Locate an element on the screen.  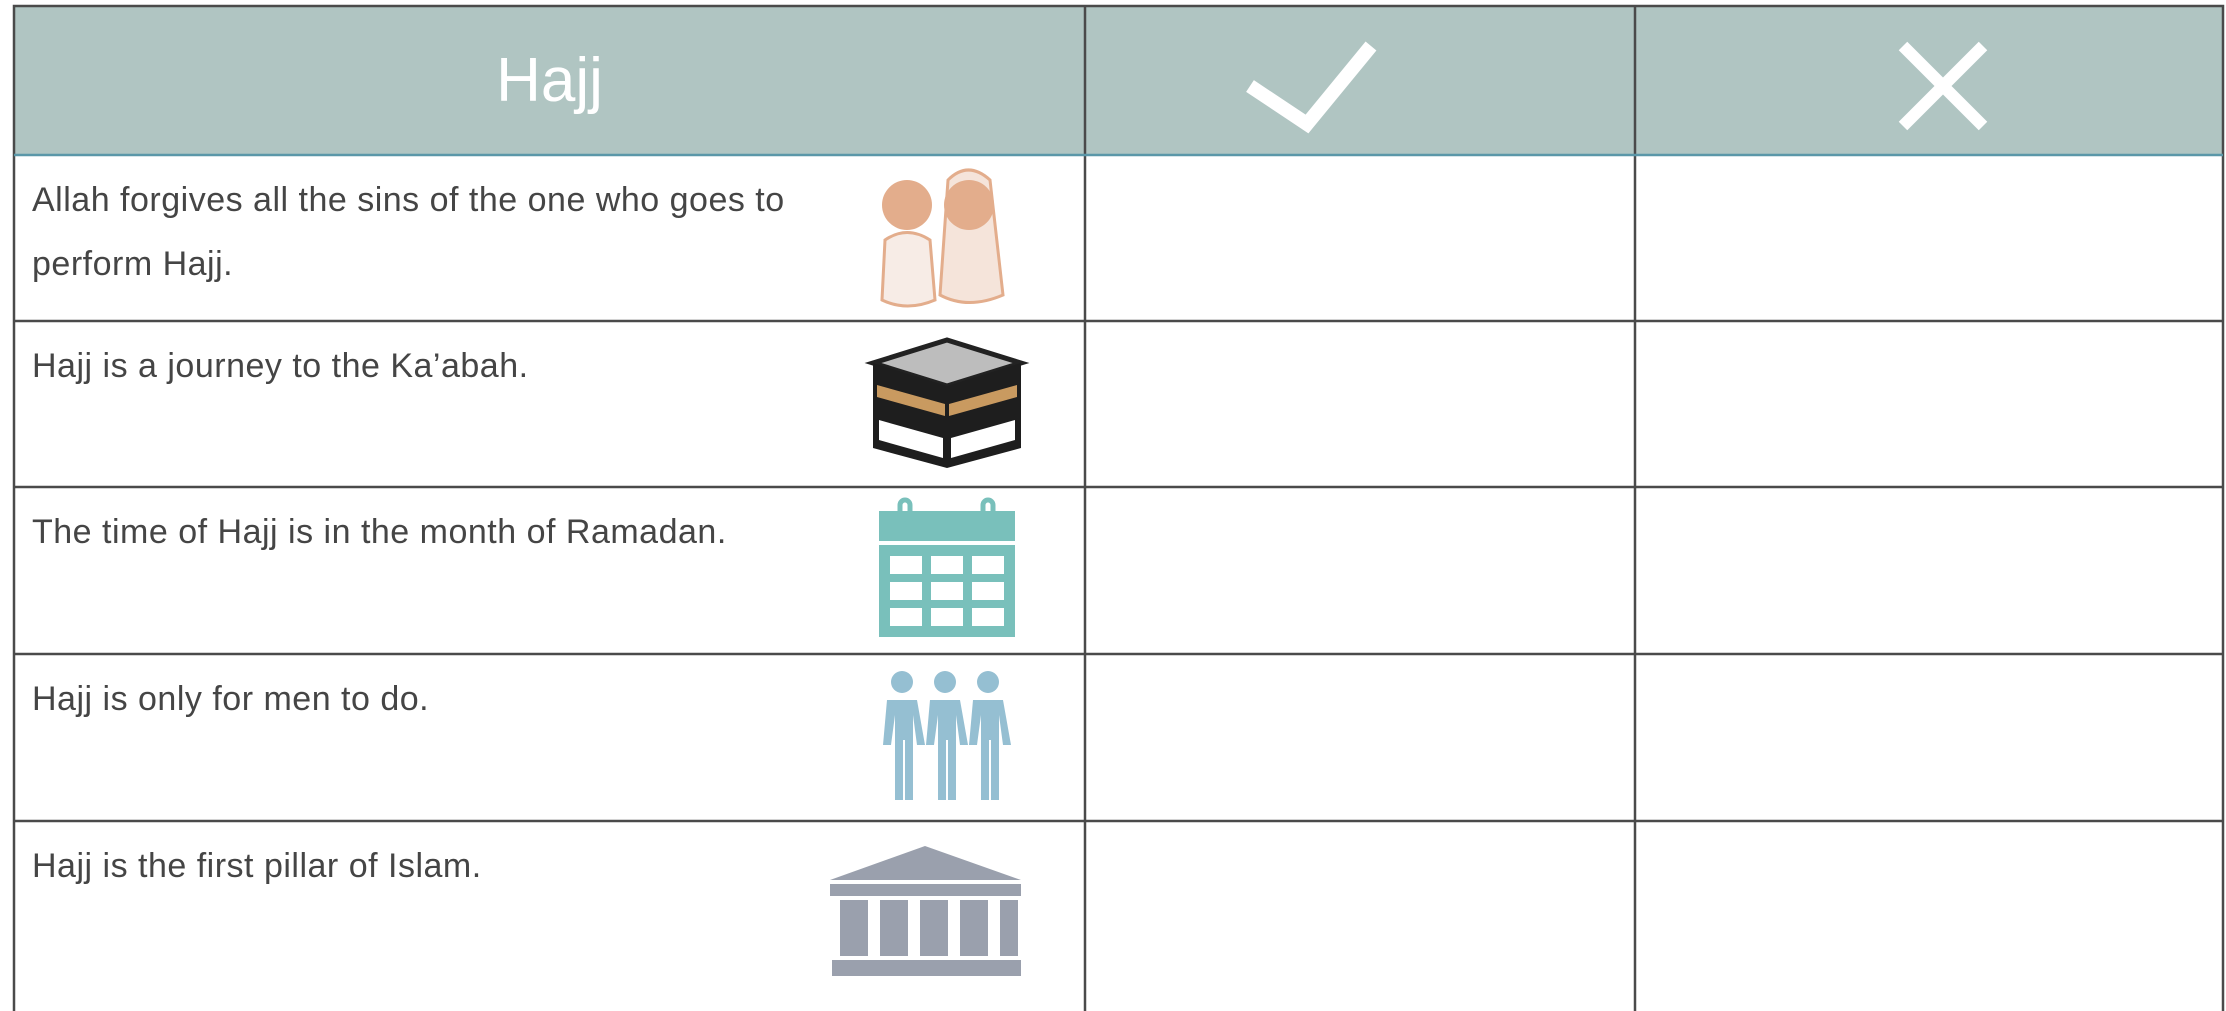
check-icon is located at coordinates (1311, 87).